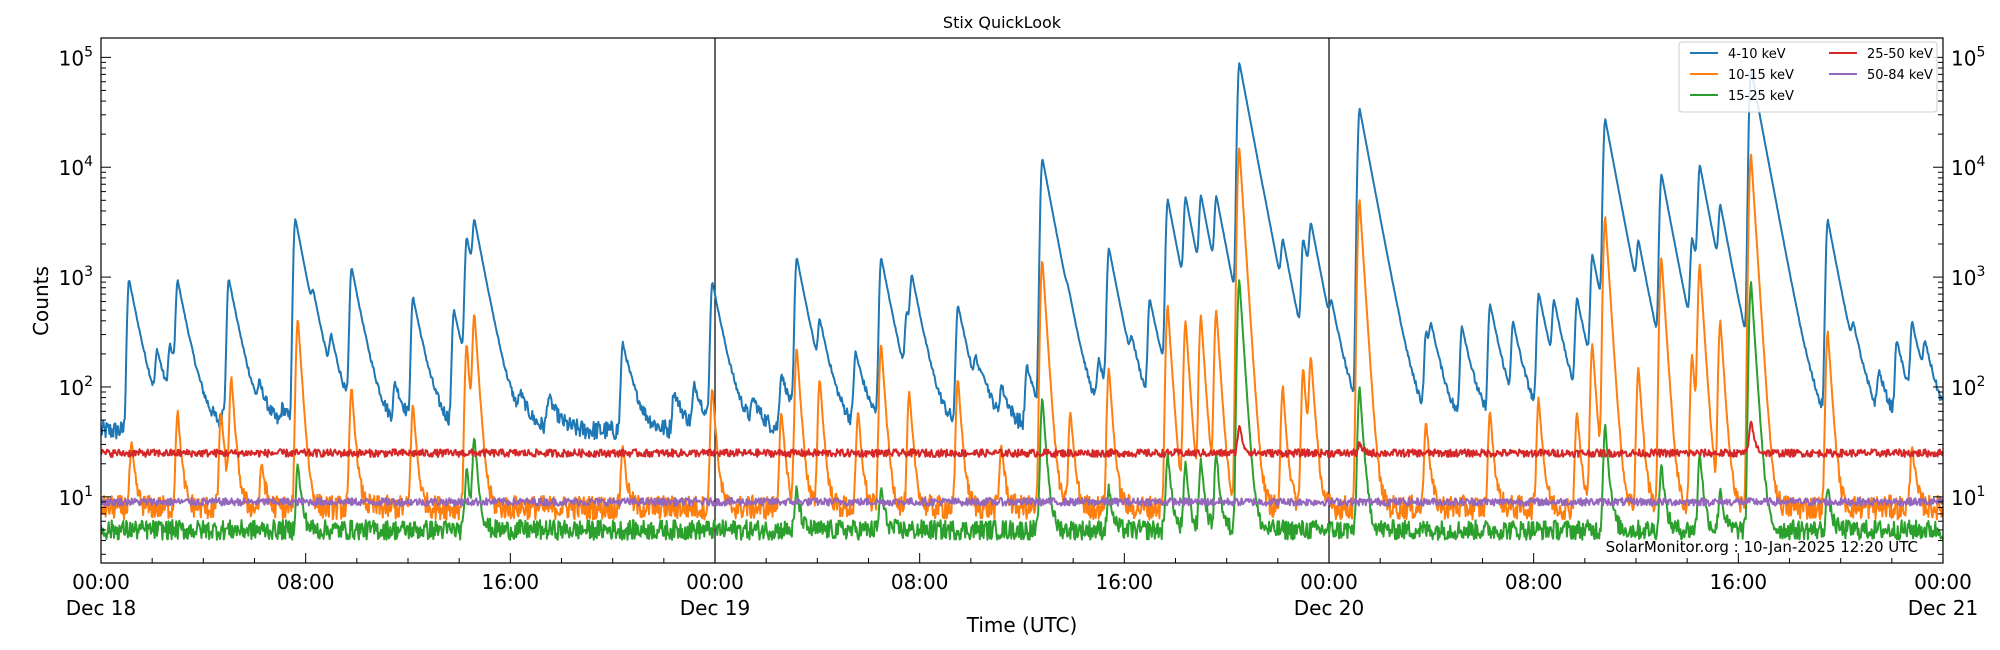 This screenshot has height=650, width=2000. Describe the element at coordinates (1022, 439) in the screenshot. I see `series-line-25-50-keV` at that location.